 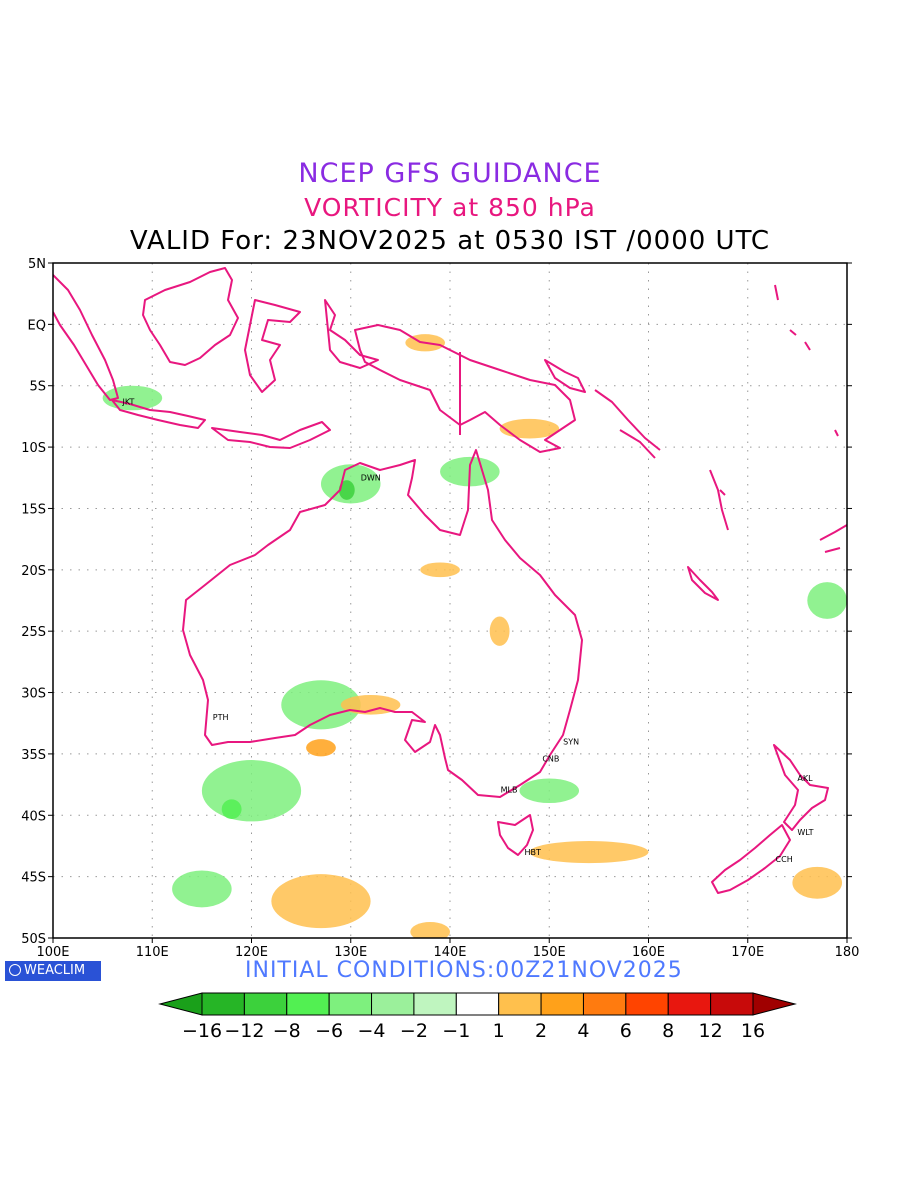 What do you see at coordinates (449, 952) in the screenshot?
I see `lon-tick-label: 140E` at bounding box center [449, 952].